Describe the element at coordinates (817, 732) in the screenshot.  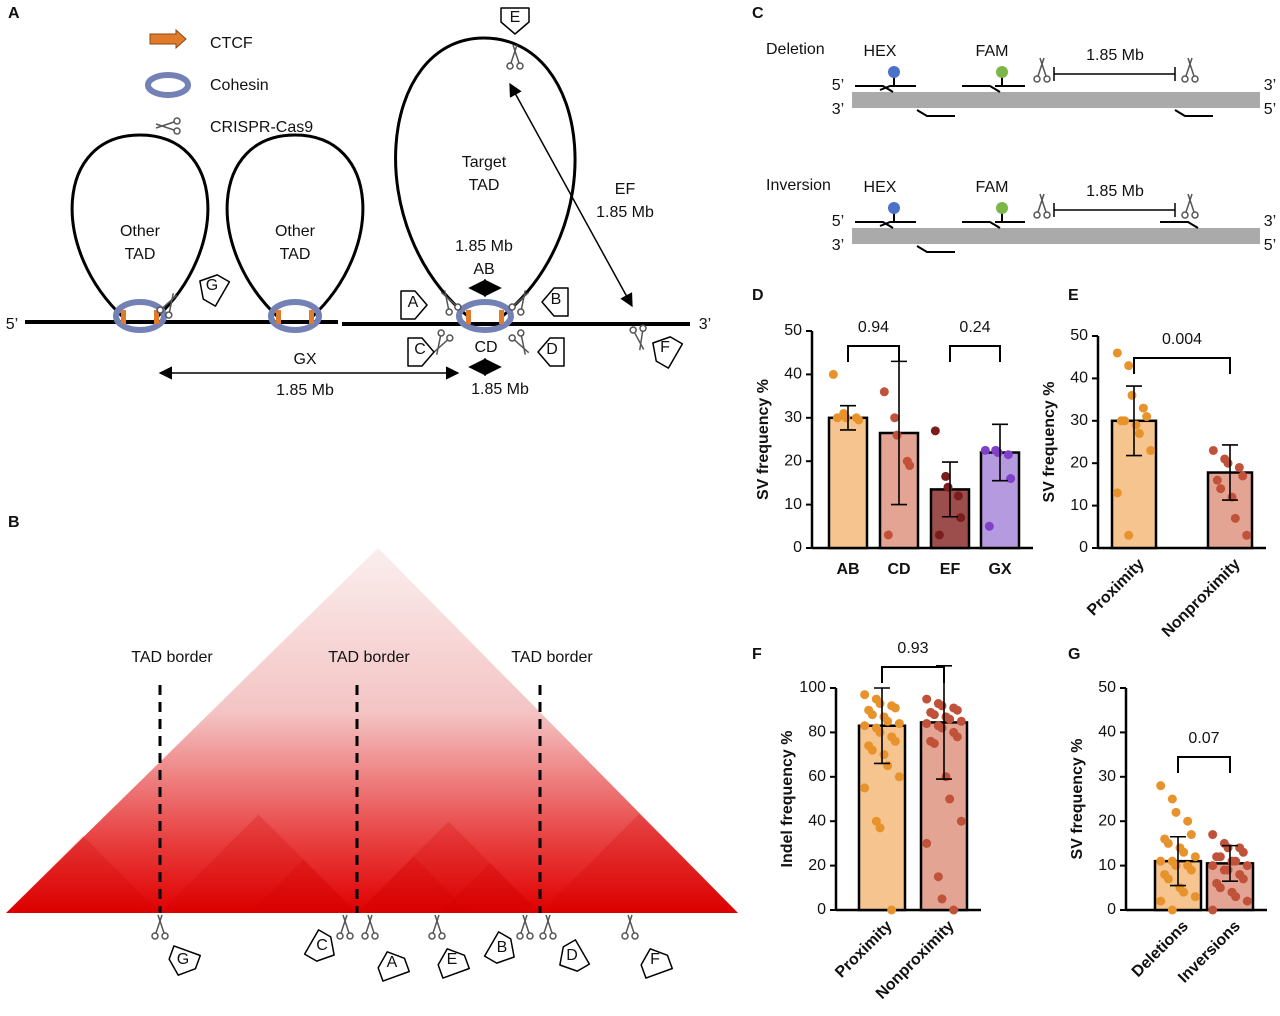
I see `y-tick-label: 80` at that location.